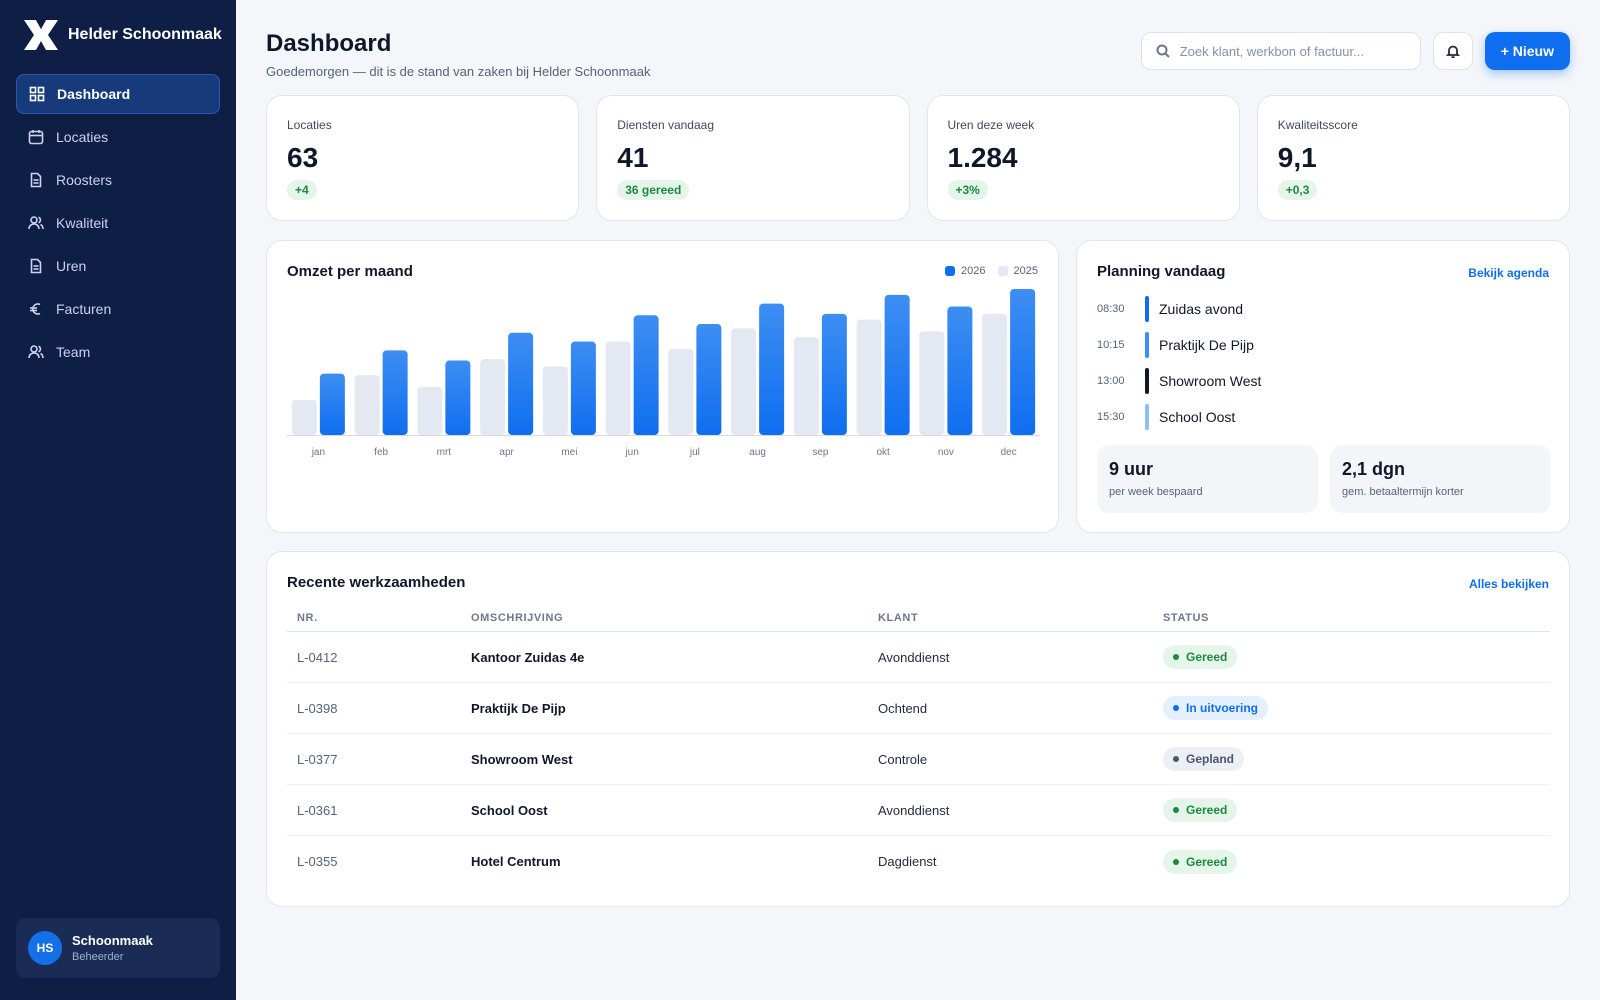 The width and height of the screenshot is (1600, 1000). I want to click on legend-swatch, so click(1002, 271).